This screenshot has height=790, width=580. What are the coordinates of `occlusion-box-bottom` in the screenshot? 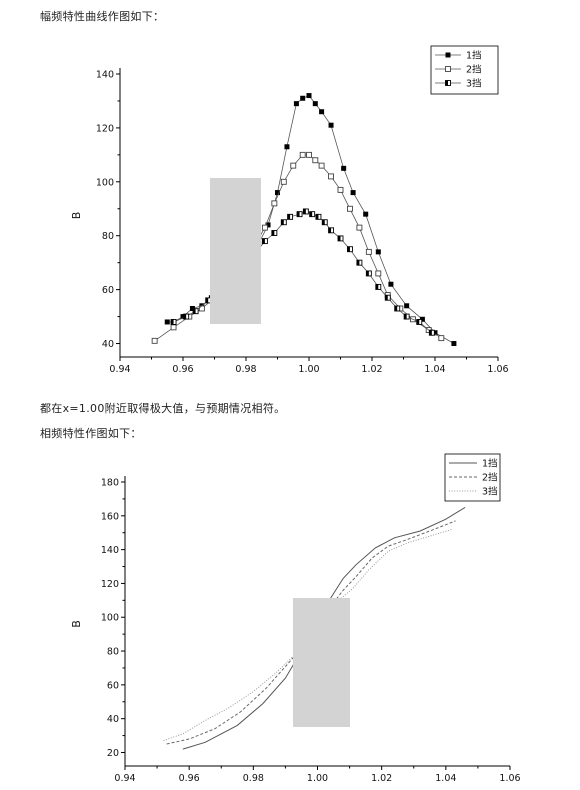 It's located at (321, 662).